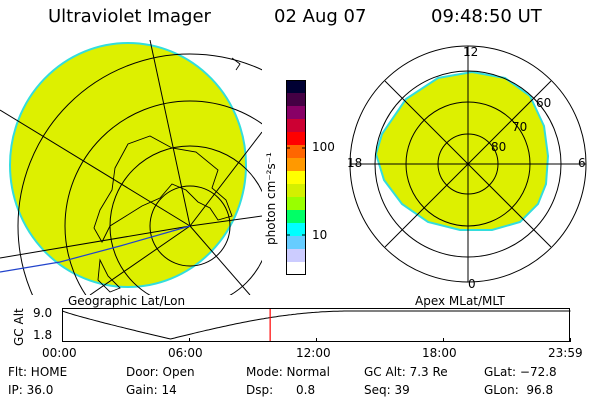 The height and width of the screenshot is (400, 600). What do you see at coordinates (43, 313) in the screenshot?
I see `altitude-ytick-high: 9.0` at bounding box center [43, 313].